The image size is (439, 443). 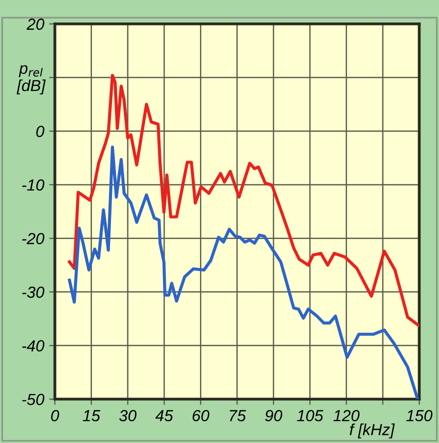 I want to click on x-tick-label: 120, so click(x=346, y=416).